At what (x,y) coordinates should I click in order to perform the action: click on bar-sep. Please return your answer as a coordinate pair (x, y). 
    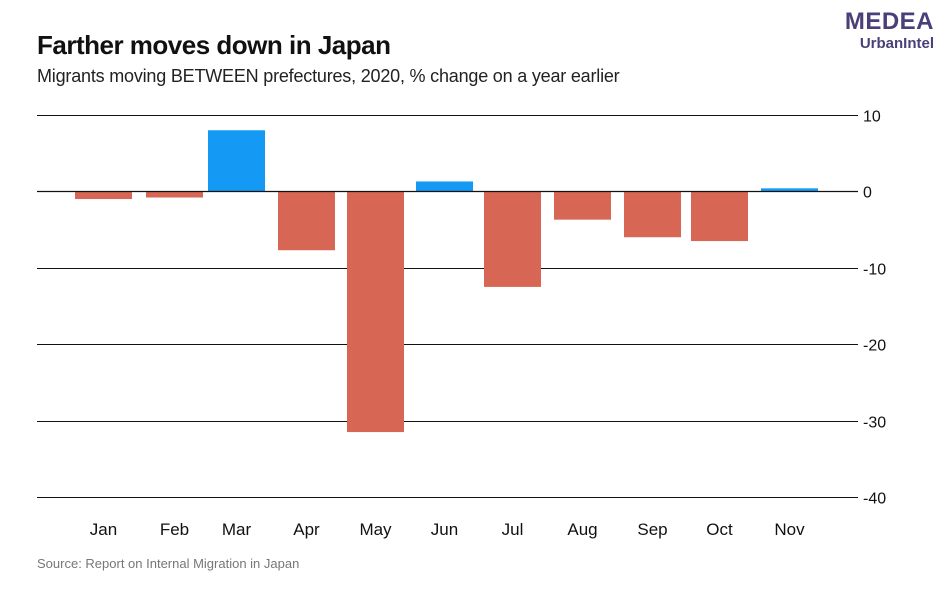
    Looking at the image, I should click on (652, 214).